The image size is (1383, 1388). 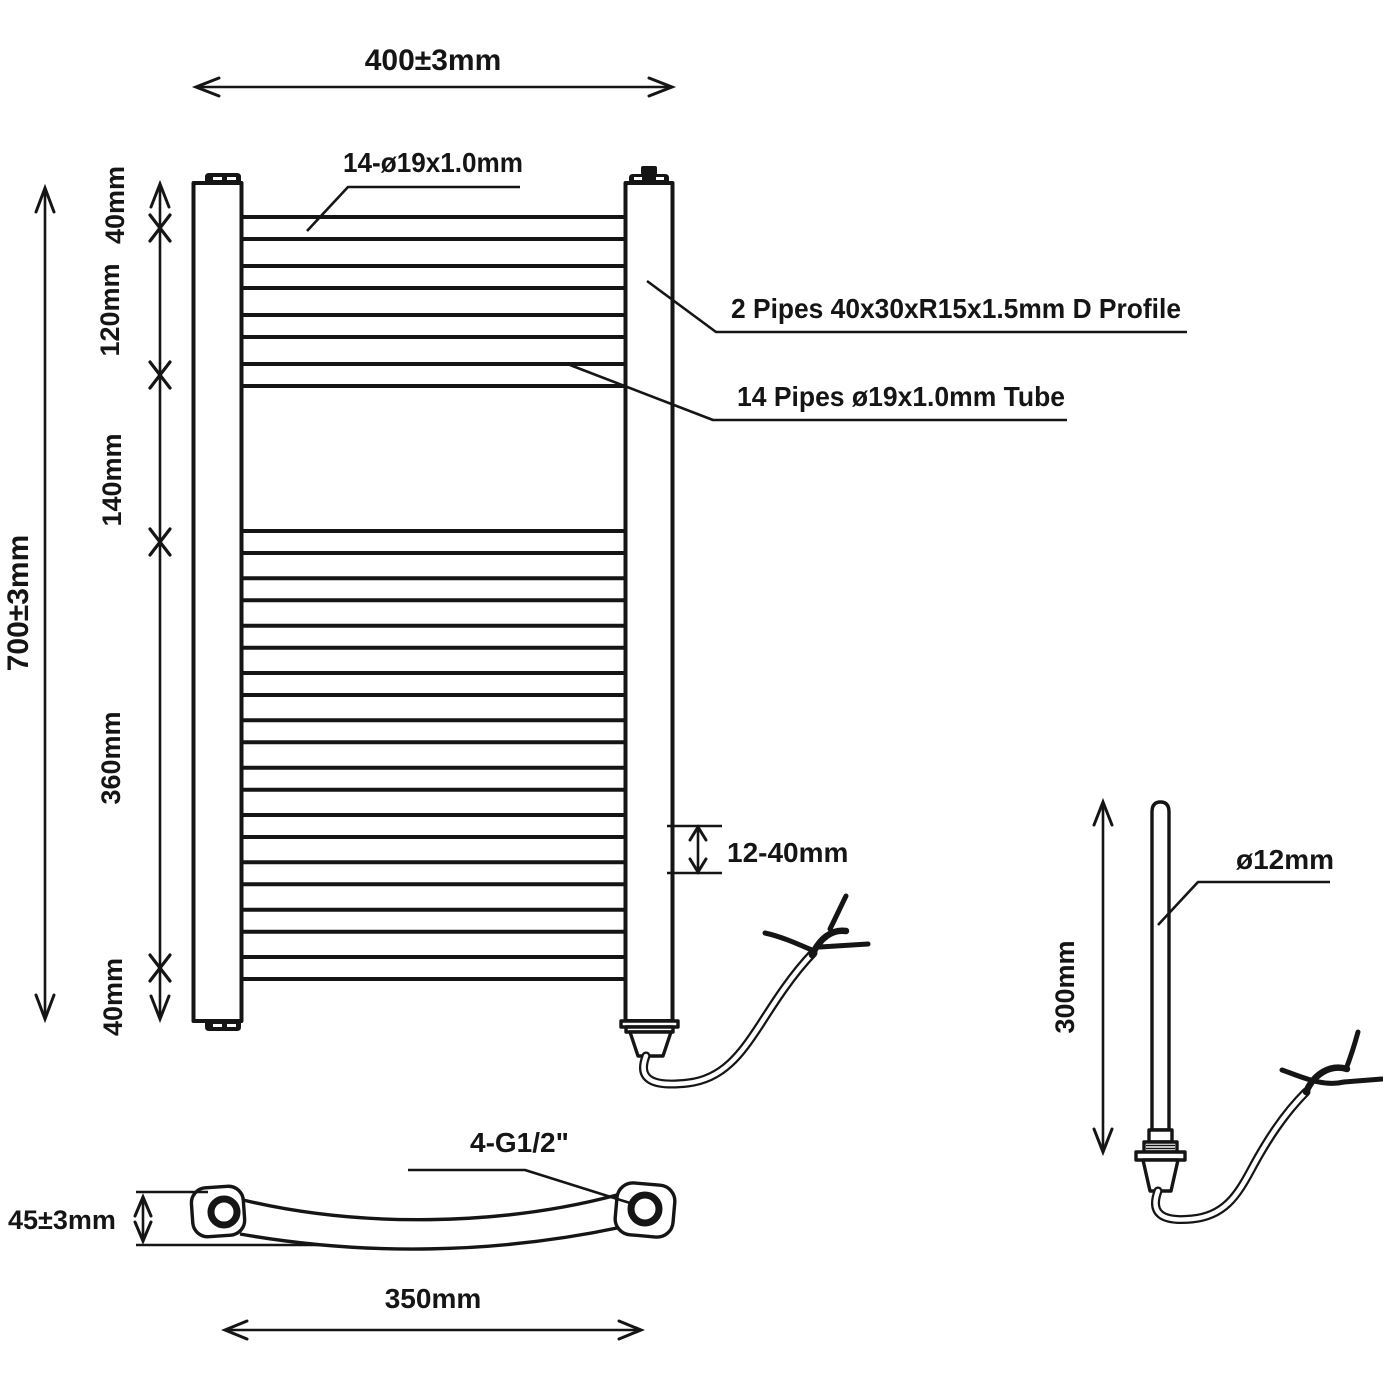 What do you see at coordinates (223, 1026) in the screenshot?
I see `left-rail-bottom-cap` at bounding box center [223, 1026].